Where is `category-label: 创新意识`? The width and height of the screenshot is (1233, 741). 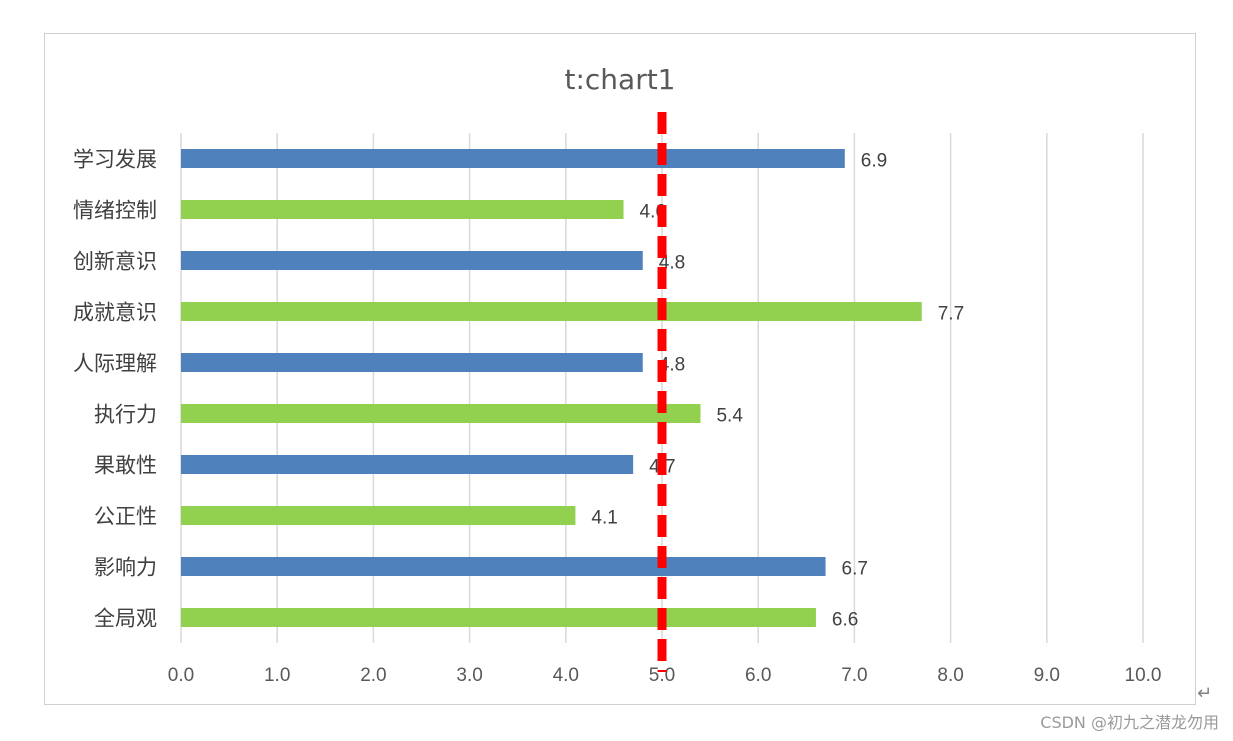 category-label: 创新意识 is located at coordinates (115, 262).